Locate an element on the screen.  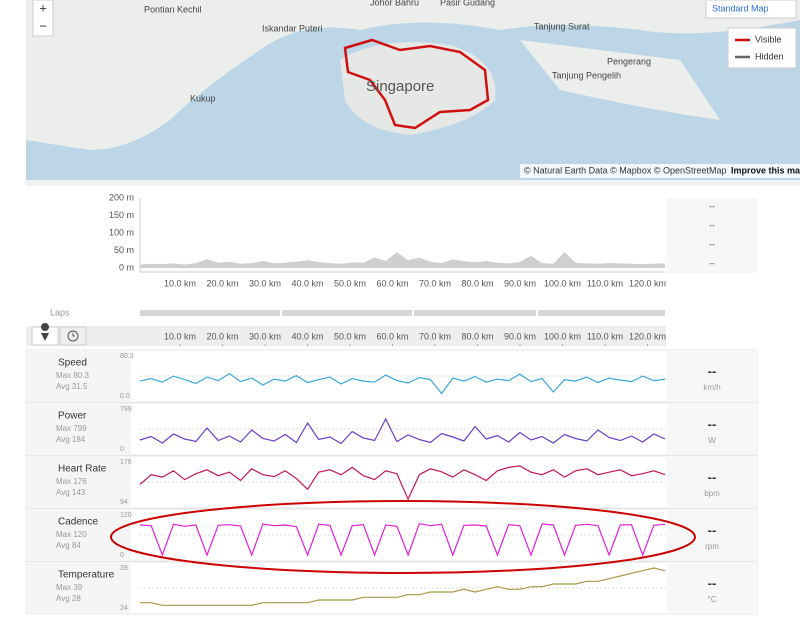
axis-bottom: 24 is located at coordinates (124, 608).